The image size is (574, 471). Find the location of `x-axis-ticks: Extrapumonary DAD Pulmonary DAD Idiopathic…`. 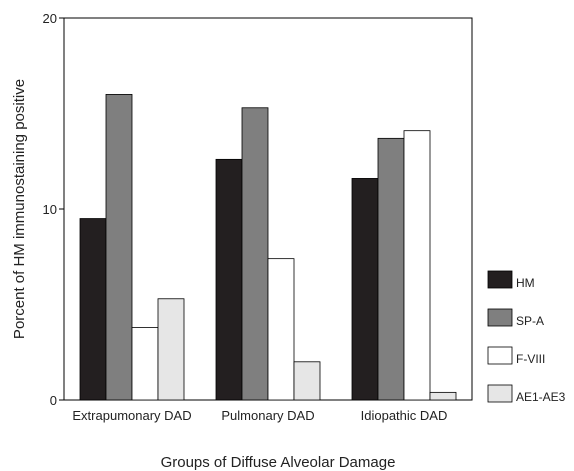

x-axis-ticks: Extrapumonary DAD Pulmonary DAD Idiopathic… is located at coordinates (259, 415).